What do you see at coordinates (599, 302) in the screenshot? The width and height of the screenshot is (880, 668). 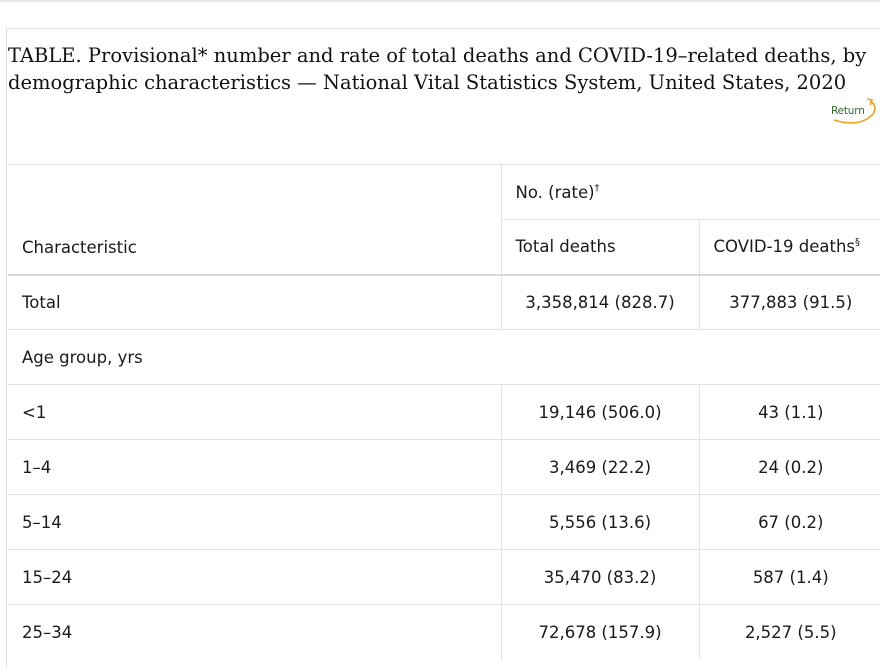 I see `row-total-deaths: 3,358,814 (828.7)` at bounding box center [599, 302].